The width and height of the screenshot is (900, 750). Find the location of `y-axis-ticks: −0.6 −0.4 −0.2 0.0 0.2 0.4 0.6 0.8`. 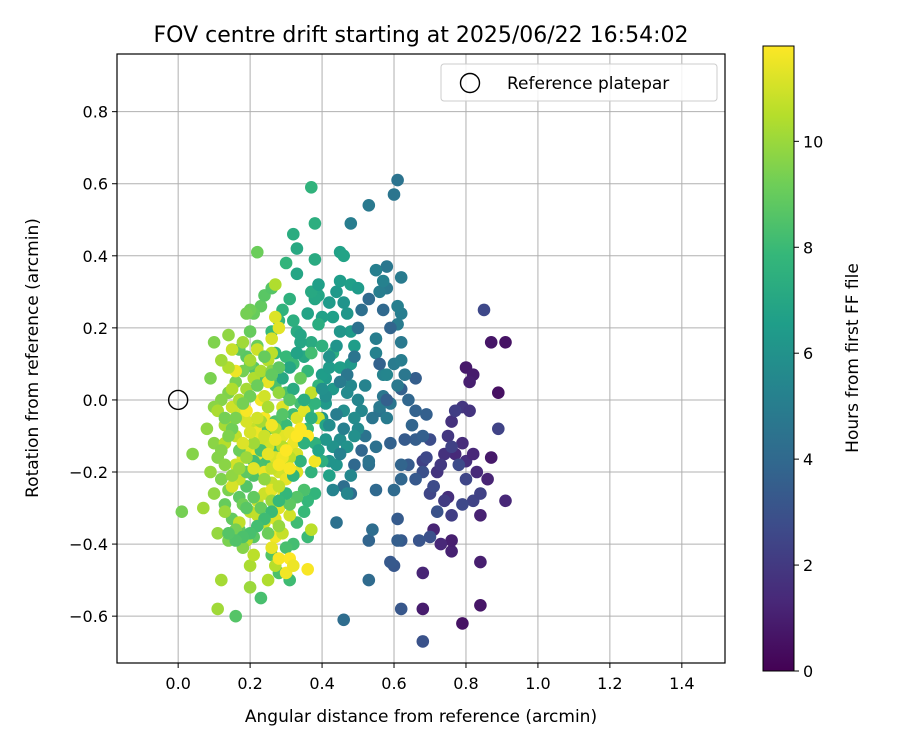

y-axis-ticks: −0.6 −0.4 −0.2 0.0 0.2 0.4 0.6 0.8 is located at coordinates (93, 364).